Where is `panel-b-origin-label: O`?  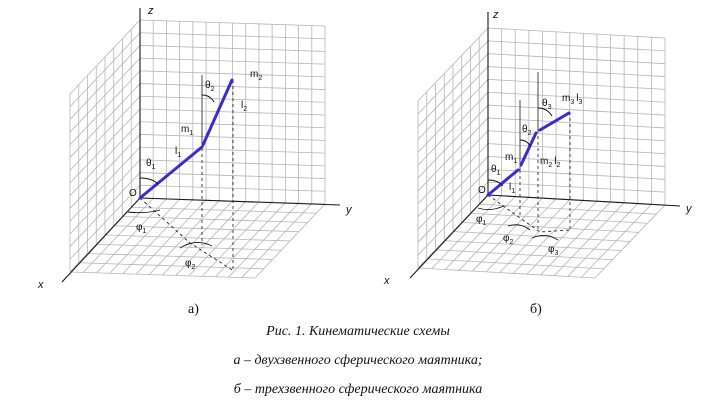
panel-b-origin-label: O is located at coordinates (482, 190).